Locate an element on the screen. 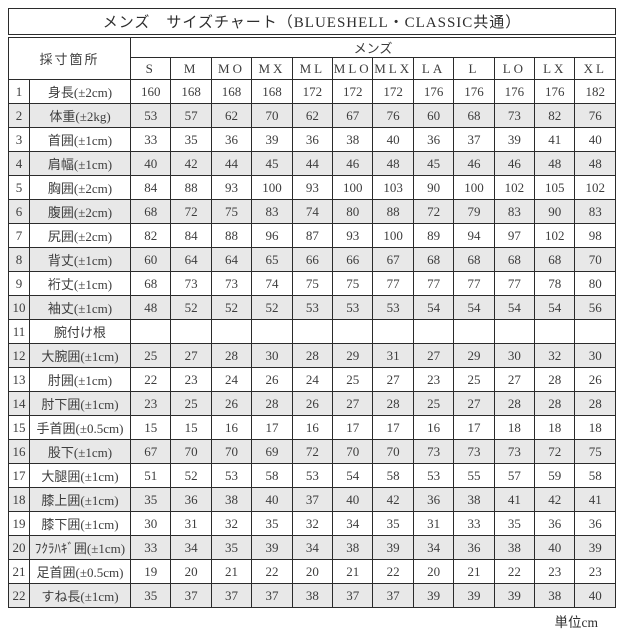 This screenshot has height=640, width=626. table-row: 6 腹囲(±2cm) 68 72 75 83 74 80 88 72 79 83 90 83 is located at coordinates (312, 211).